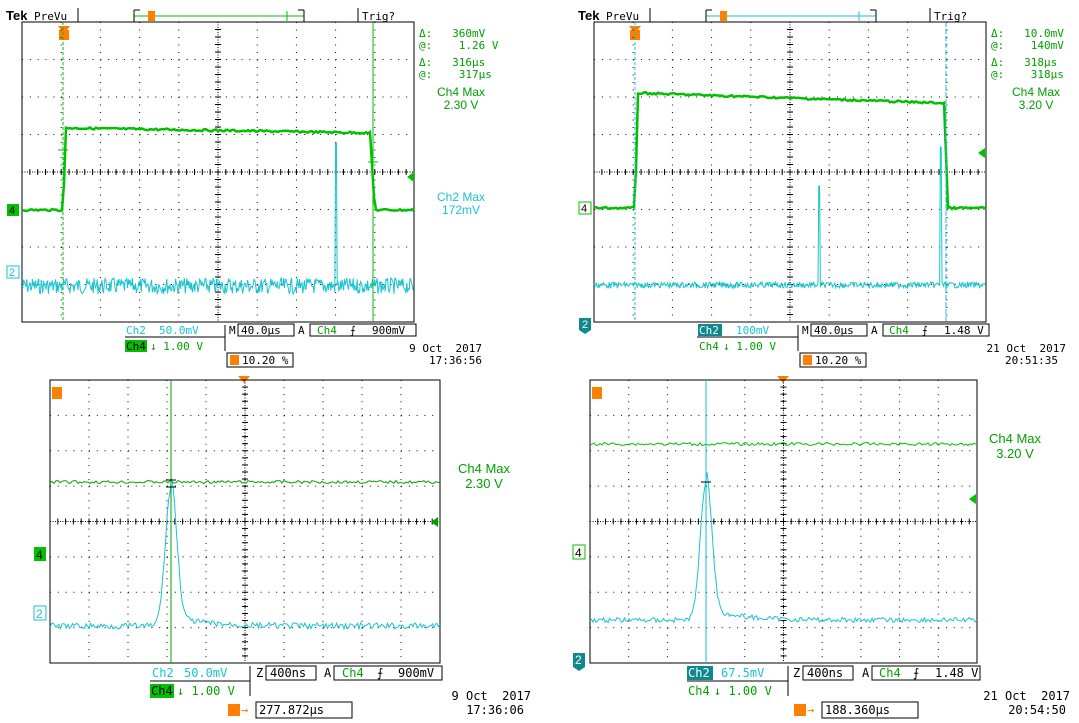  What do you see at coordinates (245, 521) in the screenshot?
I see `graticule` at bounding box center [245, 521].